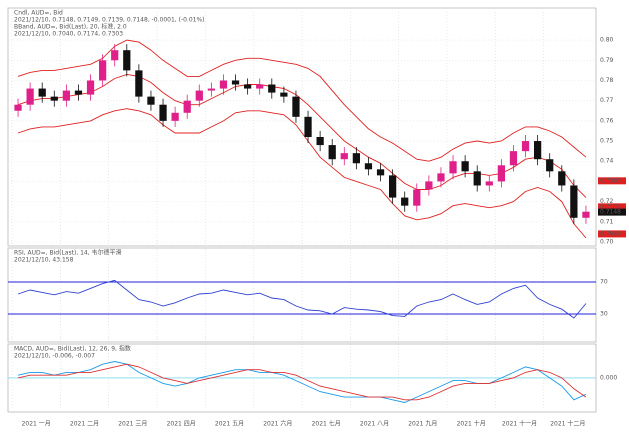 The height and width of the screenshot is (438, 629). I want to click on price-tag-label: 0.7148, so click(610, 212).